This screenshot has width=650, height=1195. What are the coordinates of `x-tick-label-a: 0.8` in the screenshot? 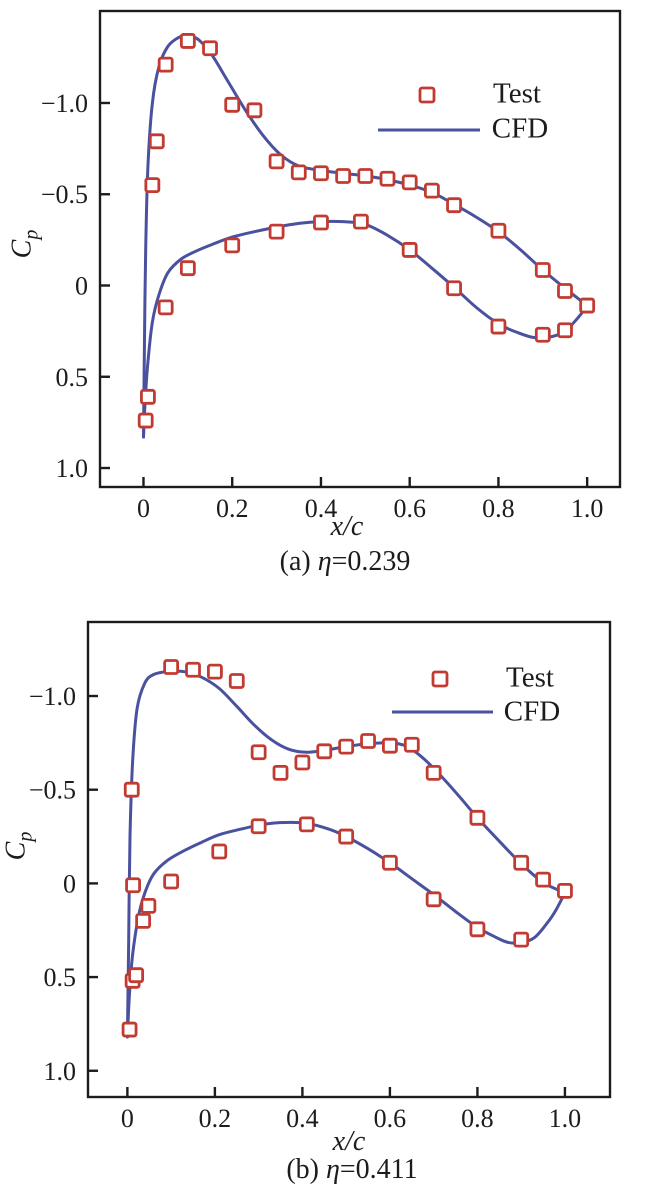 It's located at (498, 508).